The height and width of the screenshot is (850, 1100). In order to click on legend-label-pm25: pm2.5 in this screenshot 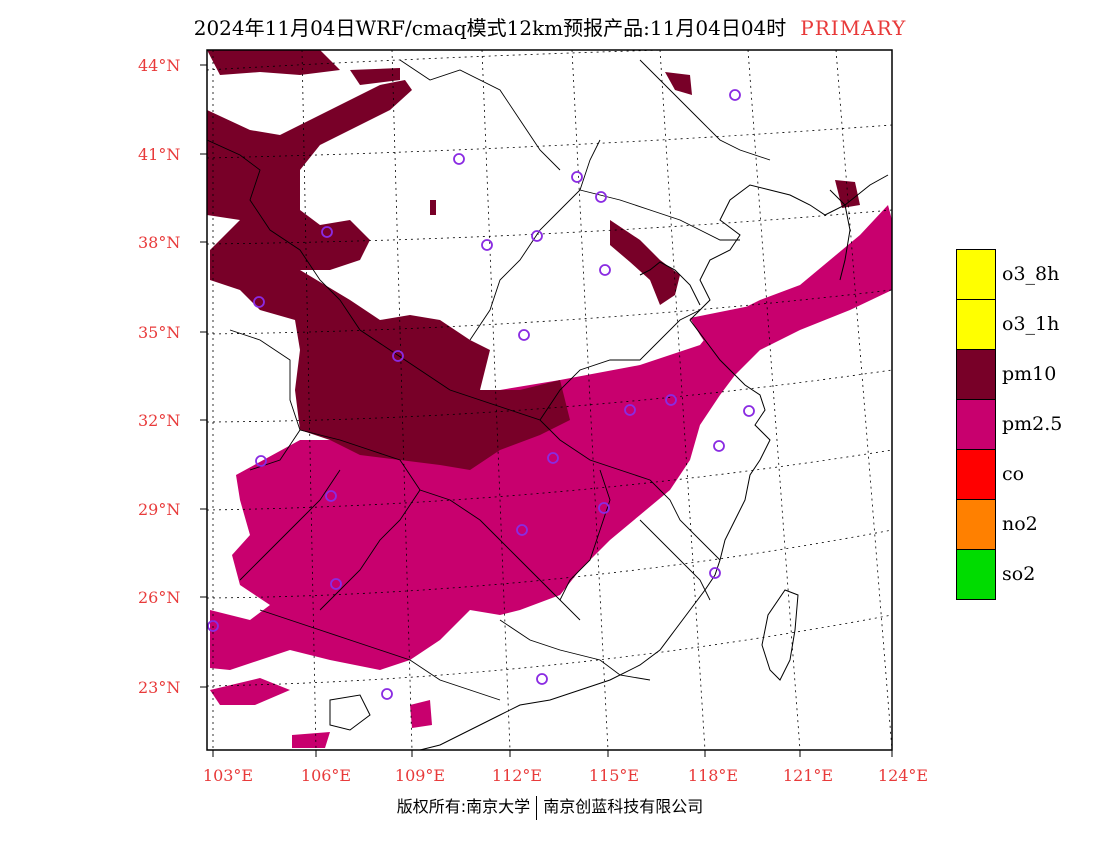, I will do `click(1032, 424)`.